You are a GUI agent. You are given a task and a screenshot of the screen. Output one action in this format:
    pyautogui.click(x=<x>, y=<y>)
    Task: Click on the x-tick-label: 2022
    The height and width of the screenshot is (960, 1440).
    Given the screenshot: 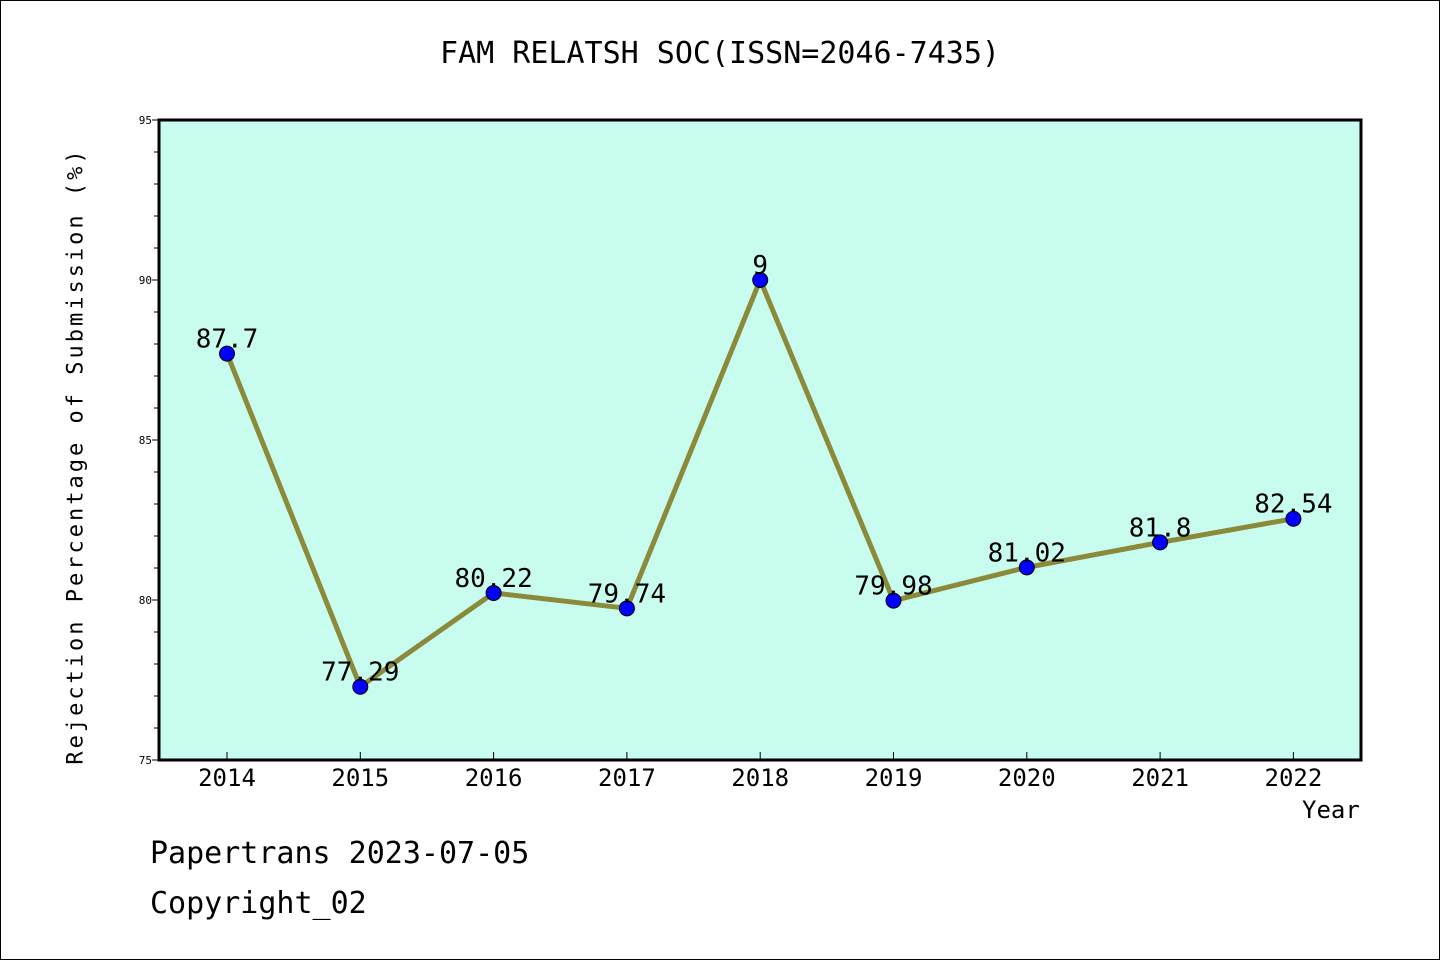 What is the action you would take?
    pyautogui.click(x=1294, y=778)
    